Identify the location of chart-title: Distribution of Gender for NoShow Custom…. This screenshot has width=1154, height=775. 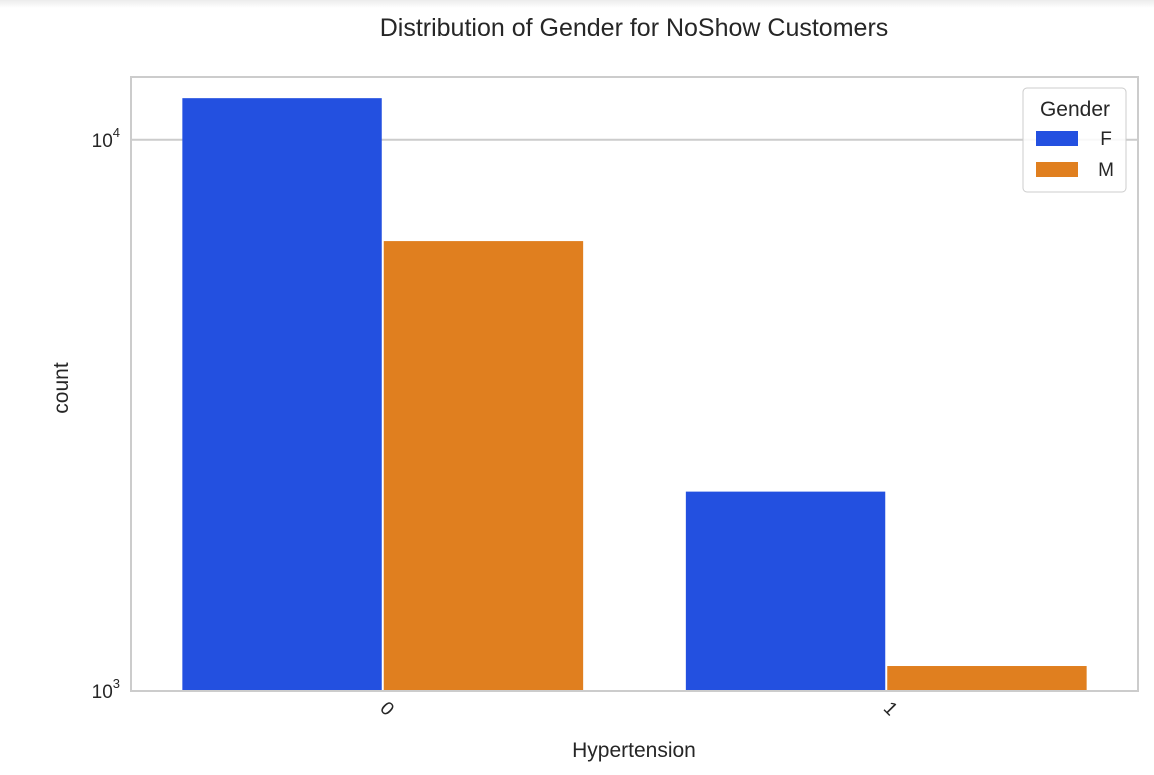
(634, 28).